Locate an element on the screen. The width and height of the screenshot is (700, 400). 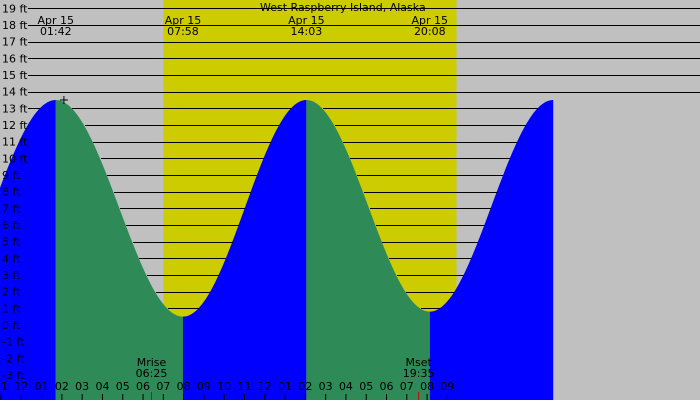
y-tick-label: 6 ft is located at coordinates (11, 225).